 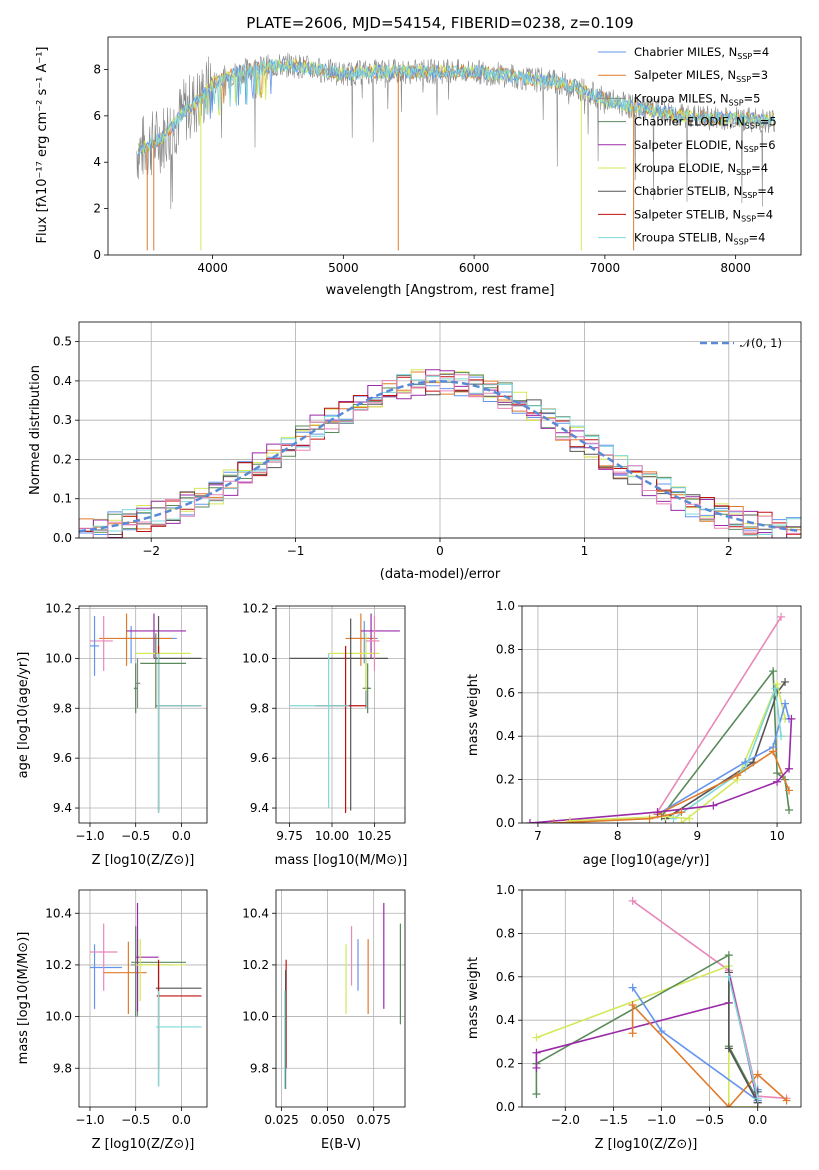 I want to click on mass-vs-z-xlabel: Z [log10(Z/Z⊙)], so click(x=143, y=1144).